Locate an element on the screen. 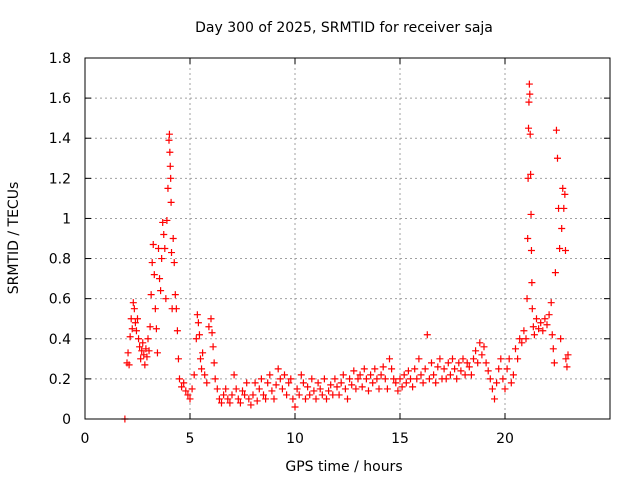  y-tick-label: 0 is located at coordinates (66, 420).